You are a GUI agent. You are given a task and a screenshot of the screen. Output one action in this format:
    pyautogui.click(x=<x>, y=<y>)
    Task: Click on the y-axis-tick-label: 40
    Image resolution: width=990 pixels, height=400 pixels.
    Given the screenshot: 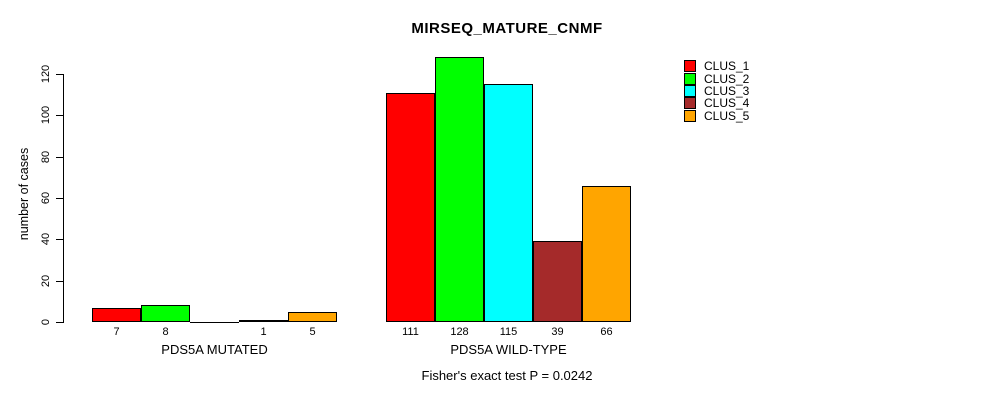 What is the action you would take?
    pyautogui.click(x=46, y=239)
    